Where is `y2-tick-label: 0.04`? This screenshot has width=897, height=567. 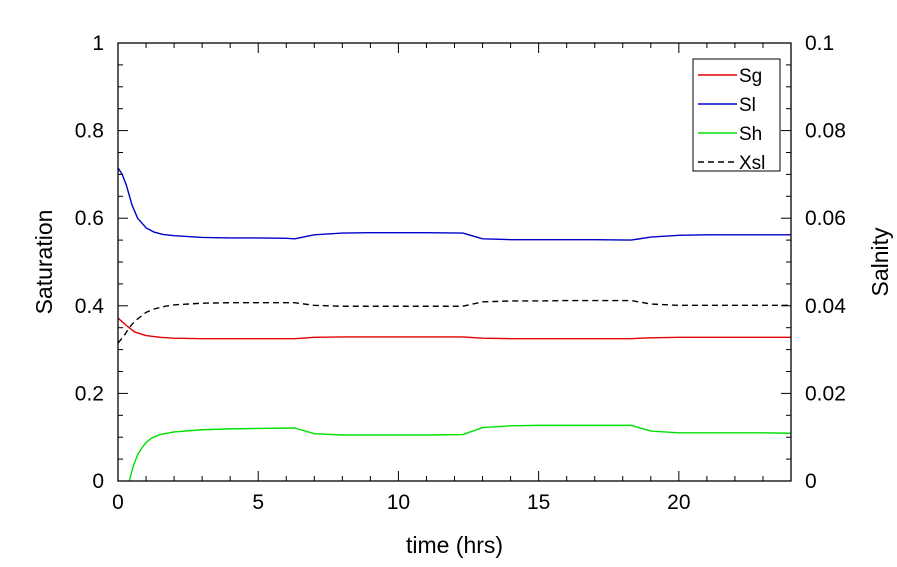
y2-tick-label: 0.04 is located at coordinates (825, 306).